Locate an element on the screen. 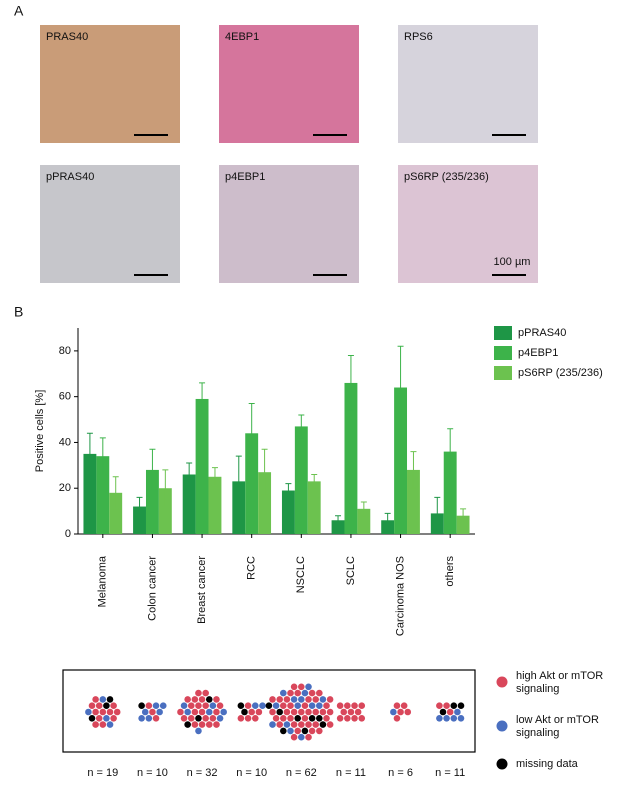 The height and width of the screenshot is (790, 634). legend-label: p4EBP1 is located at coordinates (538, 353).